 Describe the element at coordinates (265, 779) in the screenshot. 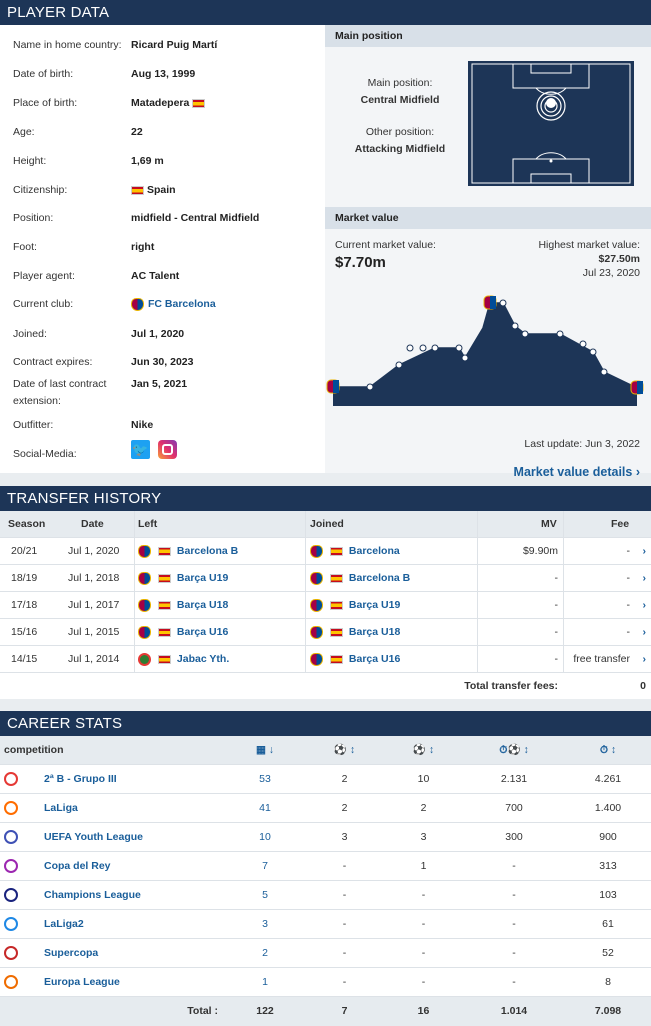

I see `appearances-link: 53` at that location.